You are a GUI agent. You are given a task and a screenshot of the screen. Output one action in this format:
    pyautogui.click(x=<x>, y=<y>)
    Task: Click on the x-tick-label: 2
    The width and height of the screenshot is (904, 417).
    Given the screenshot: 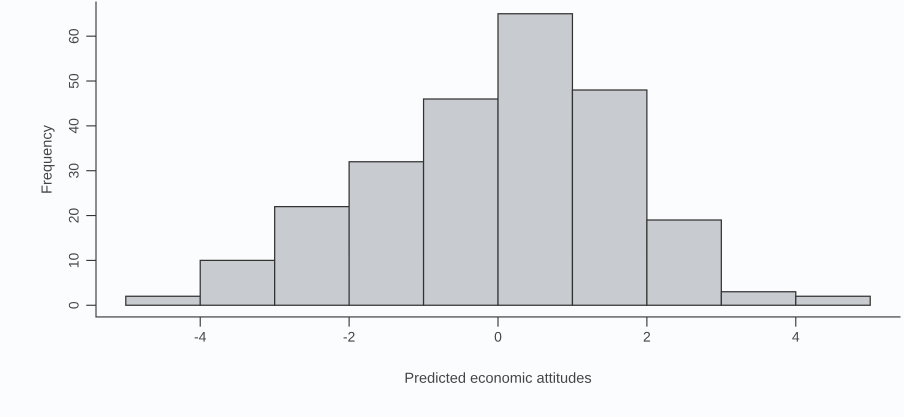 What is the action you would take?
    pyautogui.click(x=647, y=337)
    